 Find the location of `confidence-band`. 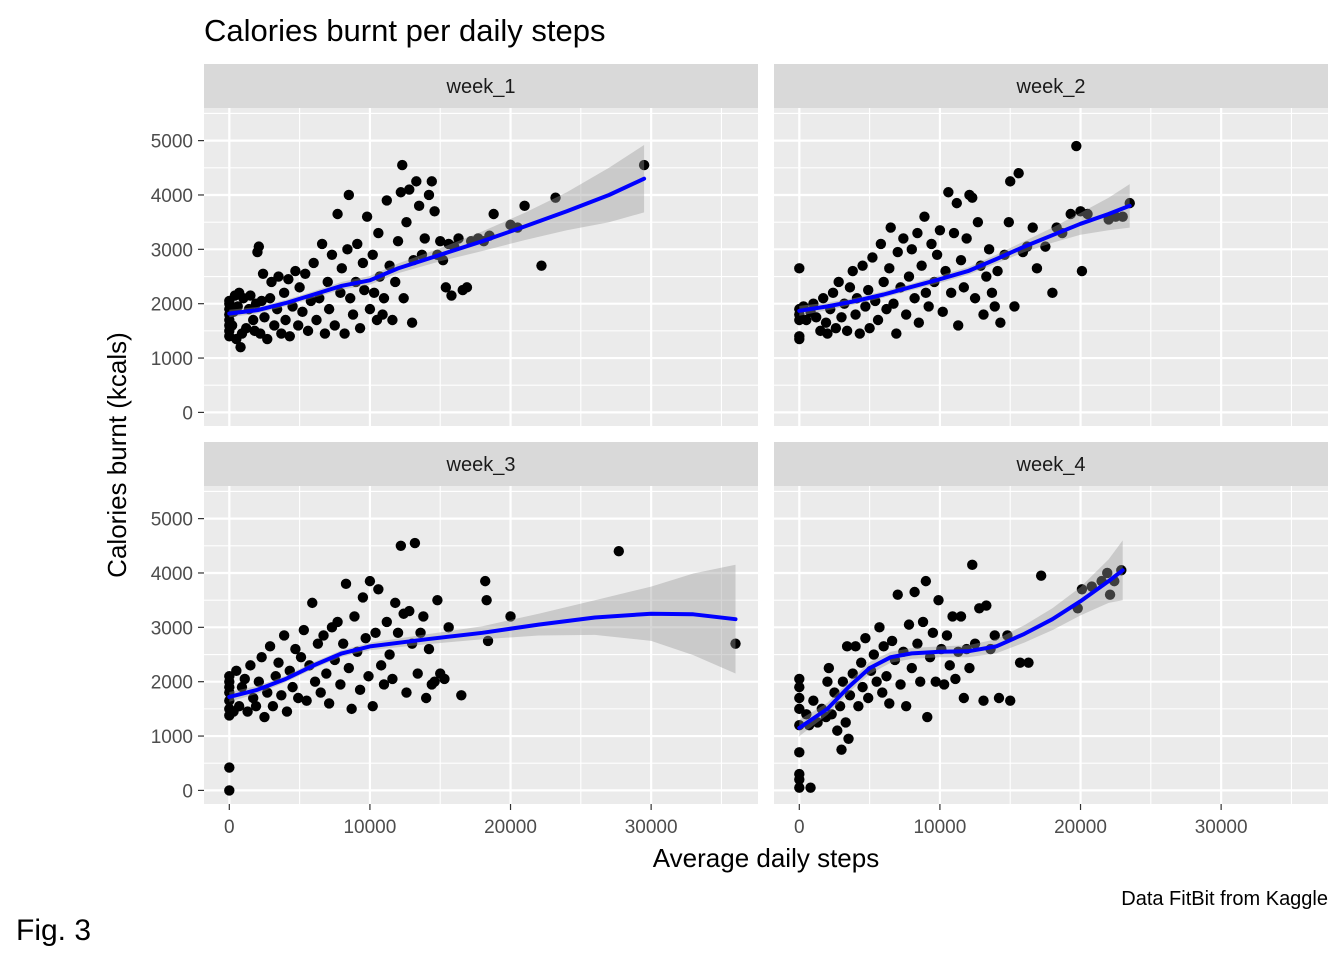

confidence-band is located at coordinates (437, 231).